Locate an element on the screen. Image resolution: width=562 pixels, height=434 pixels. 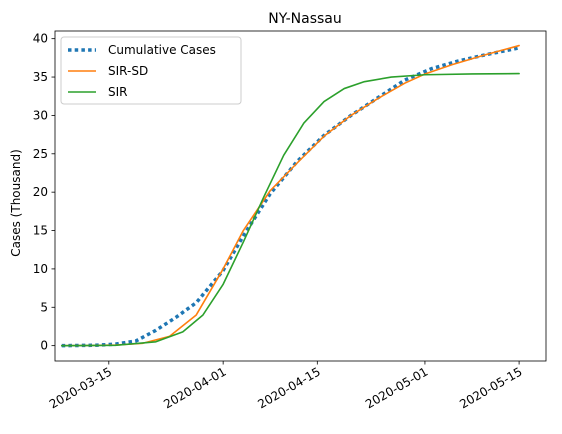
y-tick-label: 35 is located at coordinates (40, 77).